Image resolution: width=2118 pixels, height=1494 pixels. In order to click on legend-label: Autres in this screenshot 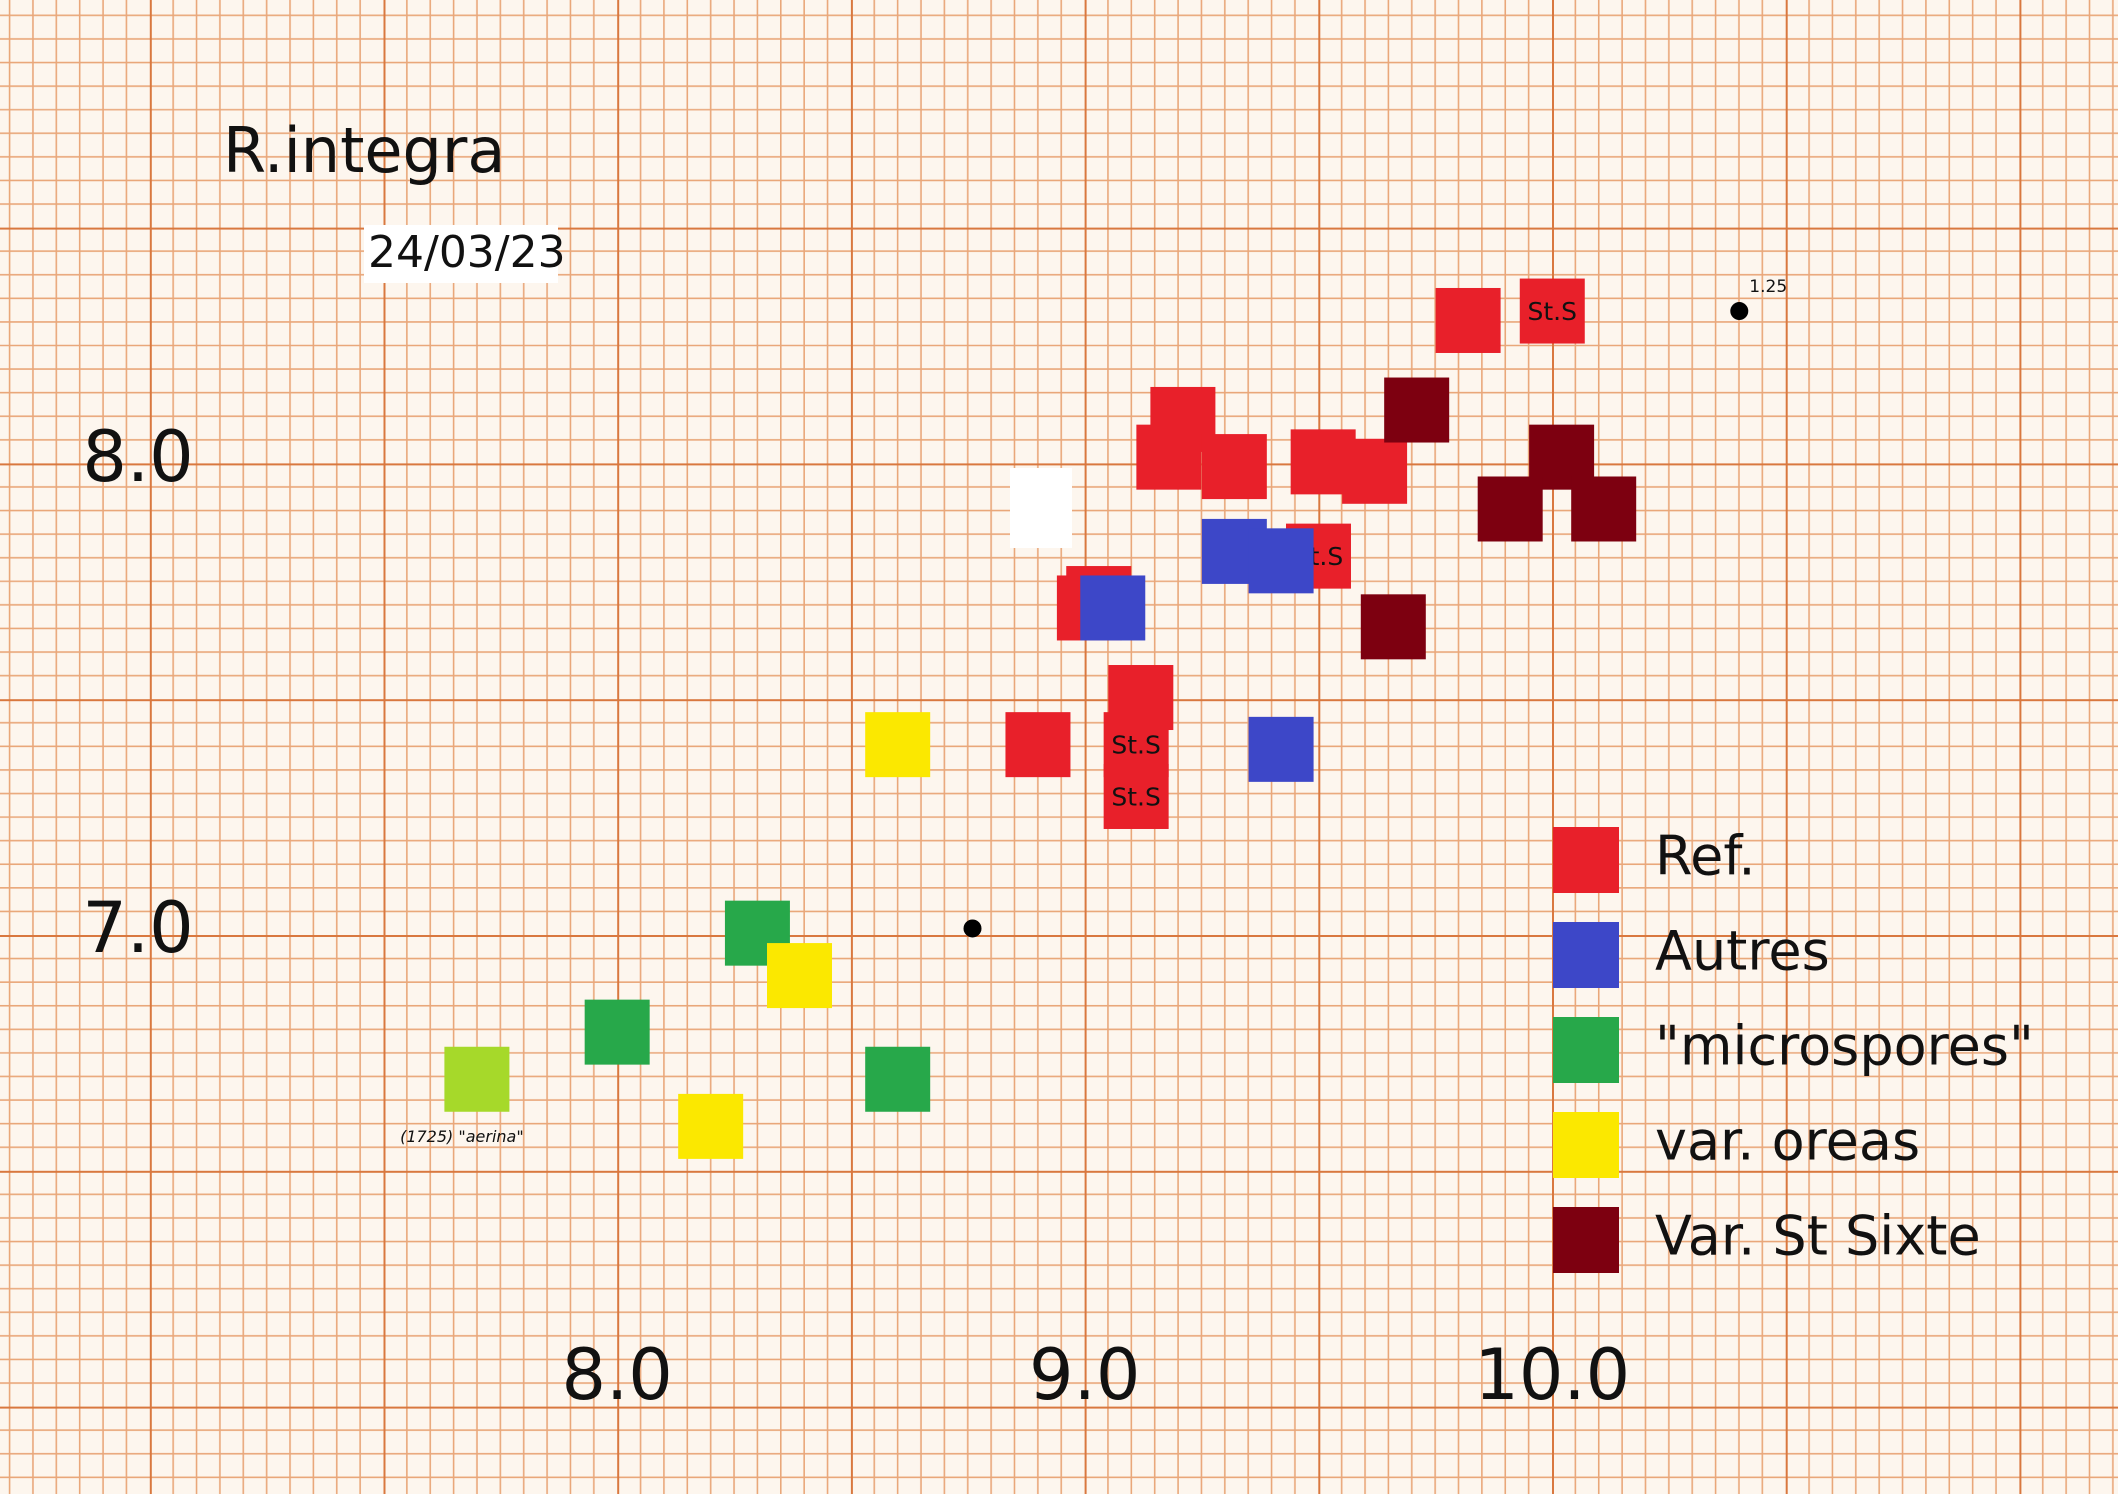, I will do `click(1742, 951)`.